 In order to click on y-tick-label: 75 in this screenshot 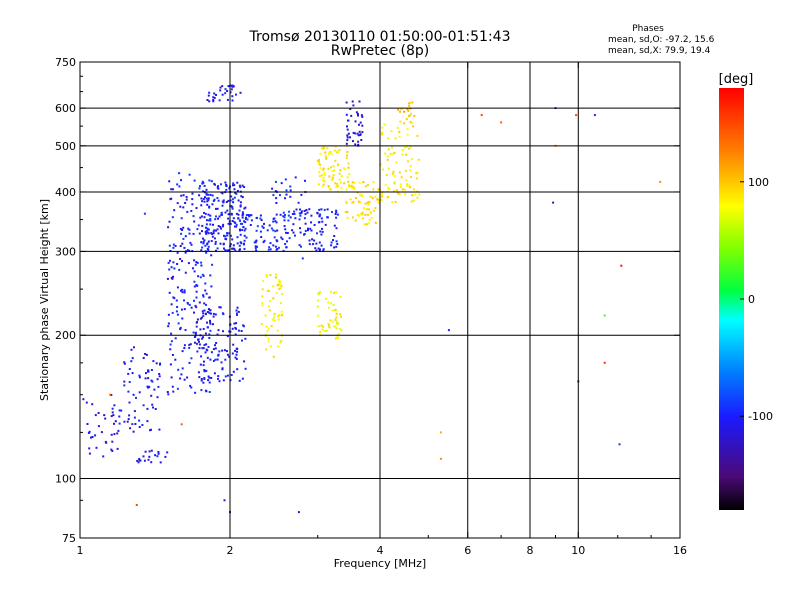, I will do `click(69, 538)`.